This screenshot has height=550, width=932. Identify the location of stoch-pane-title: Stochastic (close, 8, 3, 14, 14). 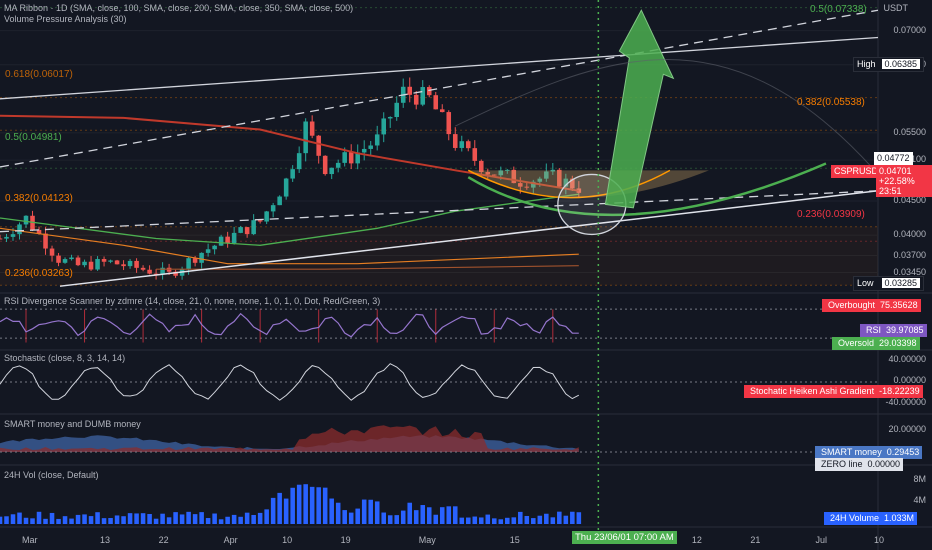
(65, 358).